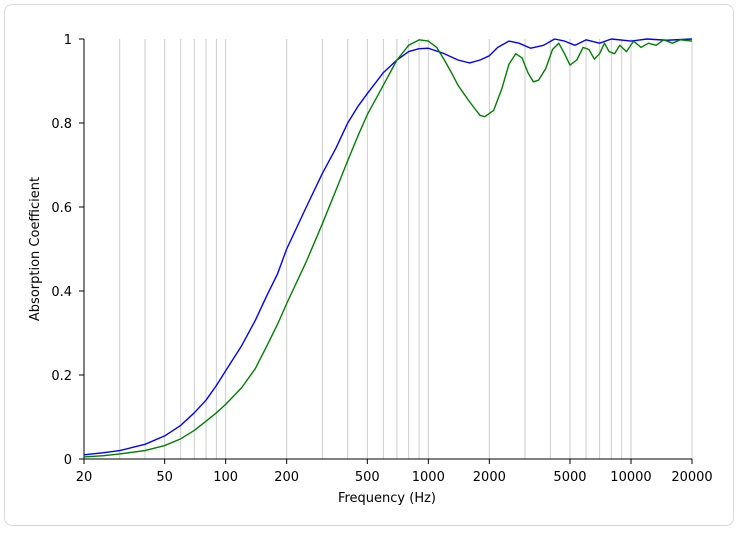  I want to click on x-tick-label-3: 200, so click(286, 477).